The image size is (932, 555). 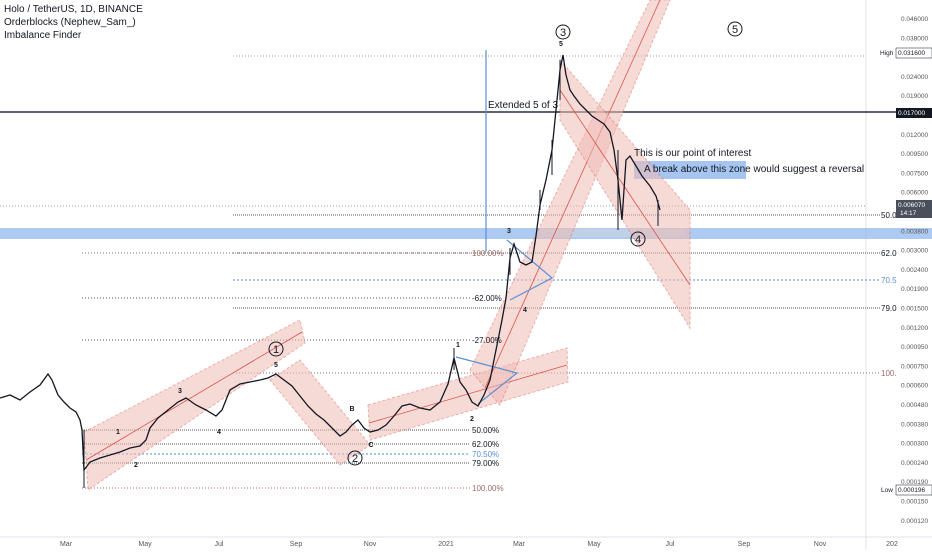 I want to click on wave-label-wB: B, so click(x=351, y=409).